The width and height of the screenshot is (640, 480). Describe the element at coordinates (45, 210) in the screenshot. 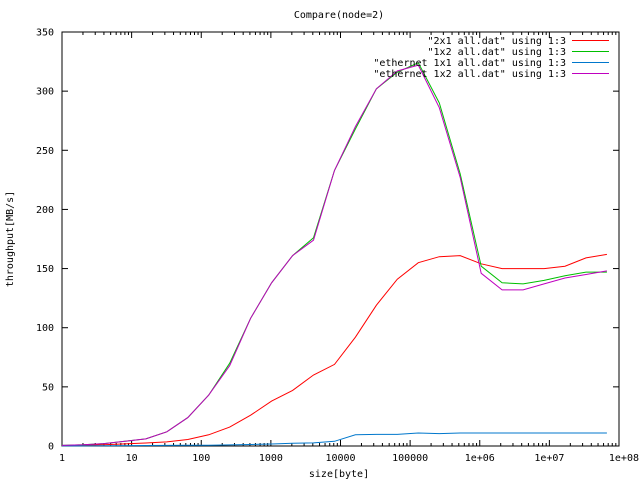

I see `y-tick-label: 200` at that location.